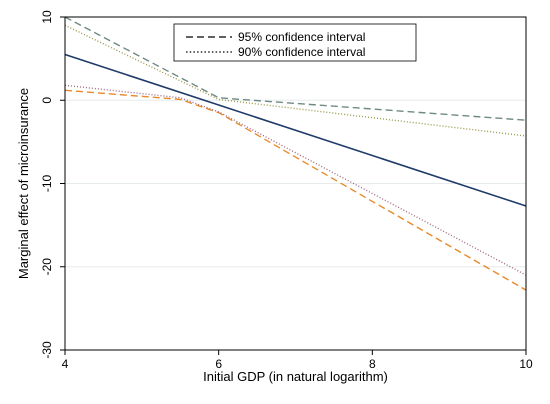 Image resolution: width=550 pixels, height=404 pixels. I want to click on x-axis-title: Initial GDP (in natural logarithm), so click(295, 376).